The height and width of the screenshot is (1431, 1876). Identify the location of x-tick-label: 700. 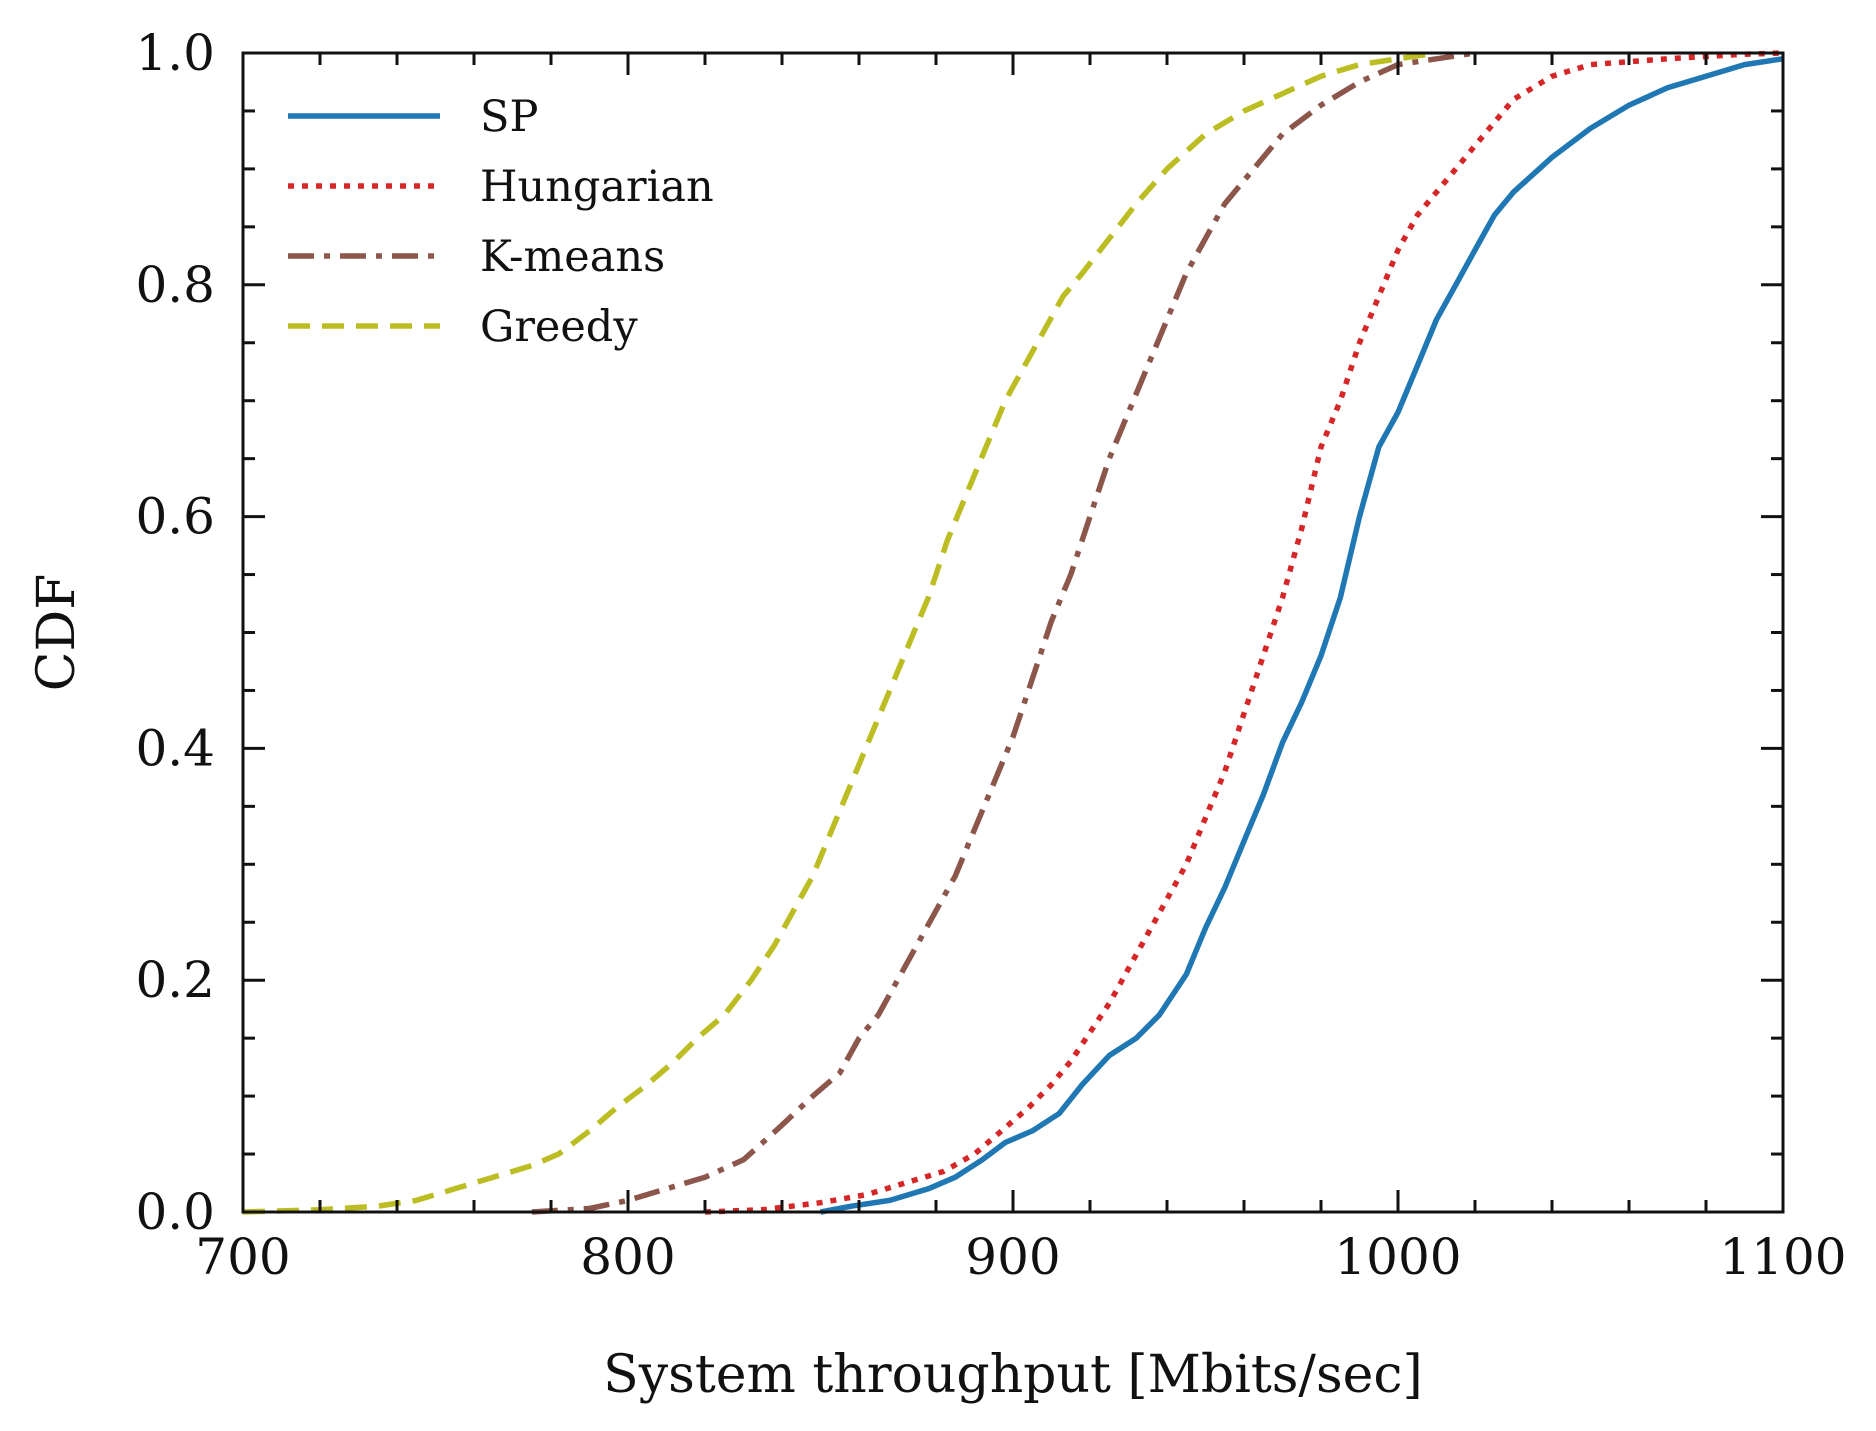
(242, 1257).